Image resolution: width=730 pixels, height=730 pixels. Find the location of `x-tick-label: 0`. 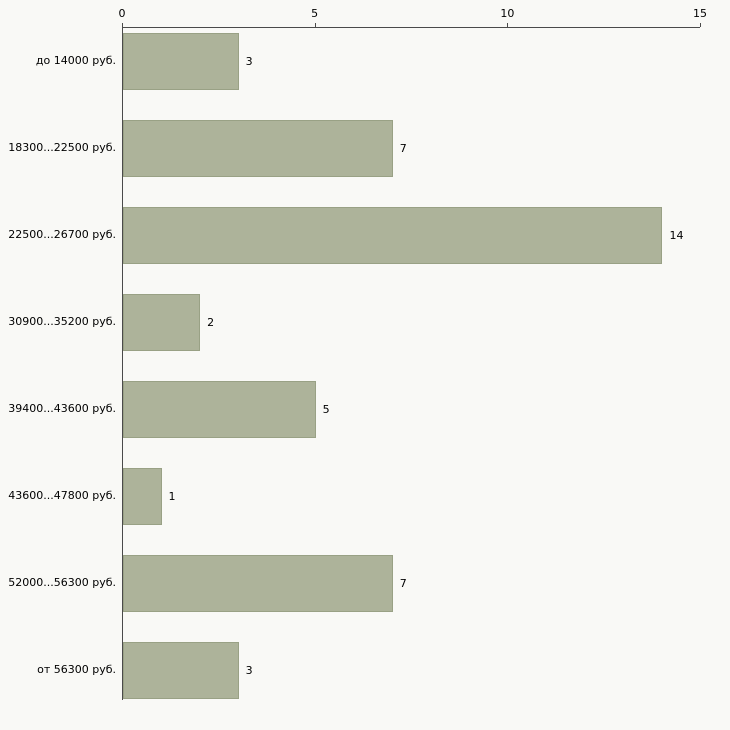

x-tick-label: 0 is located at coordinates (122, 13).